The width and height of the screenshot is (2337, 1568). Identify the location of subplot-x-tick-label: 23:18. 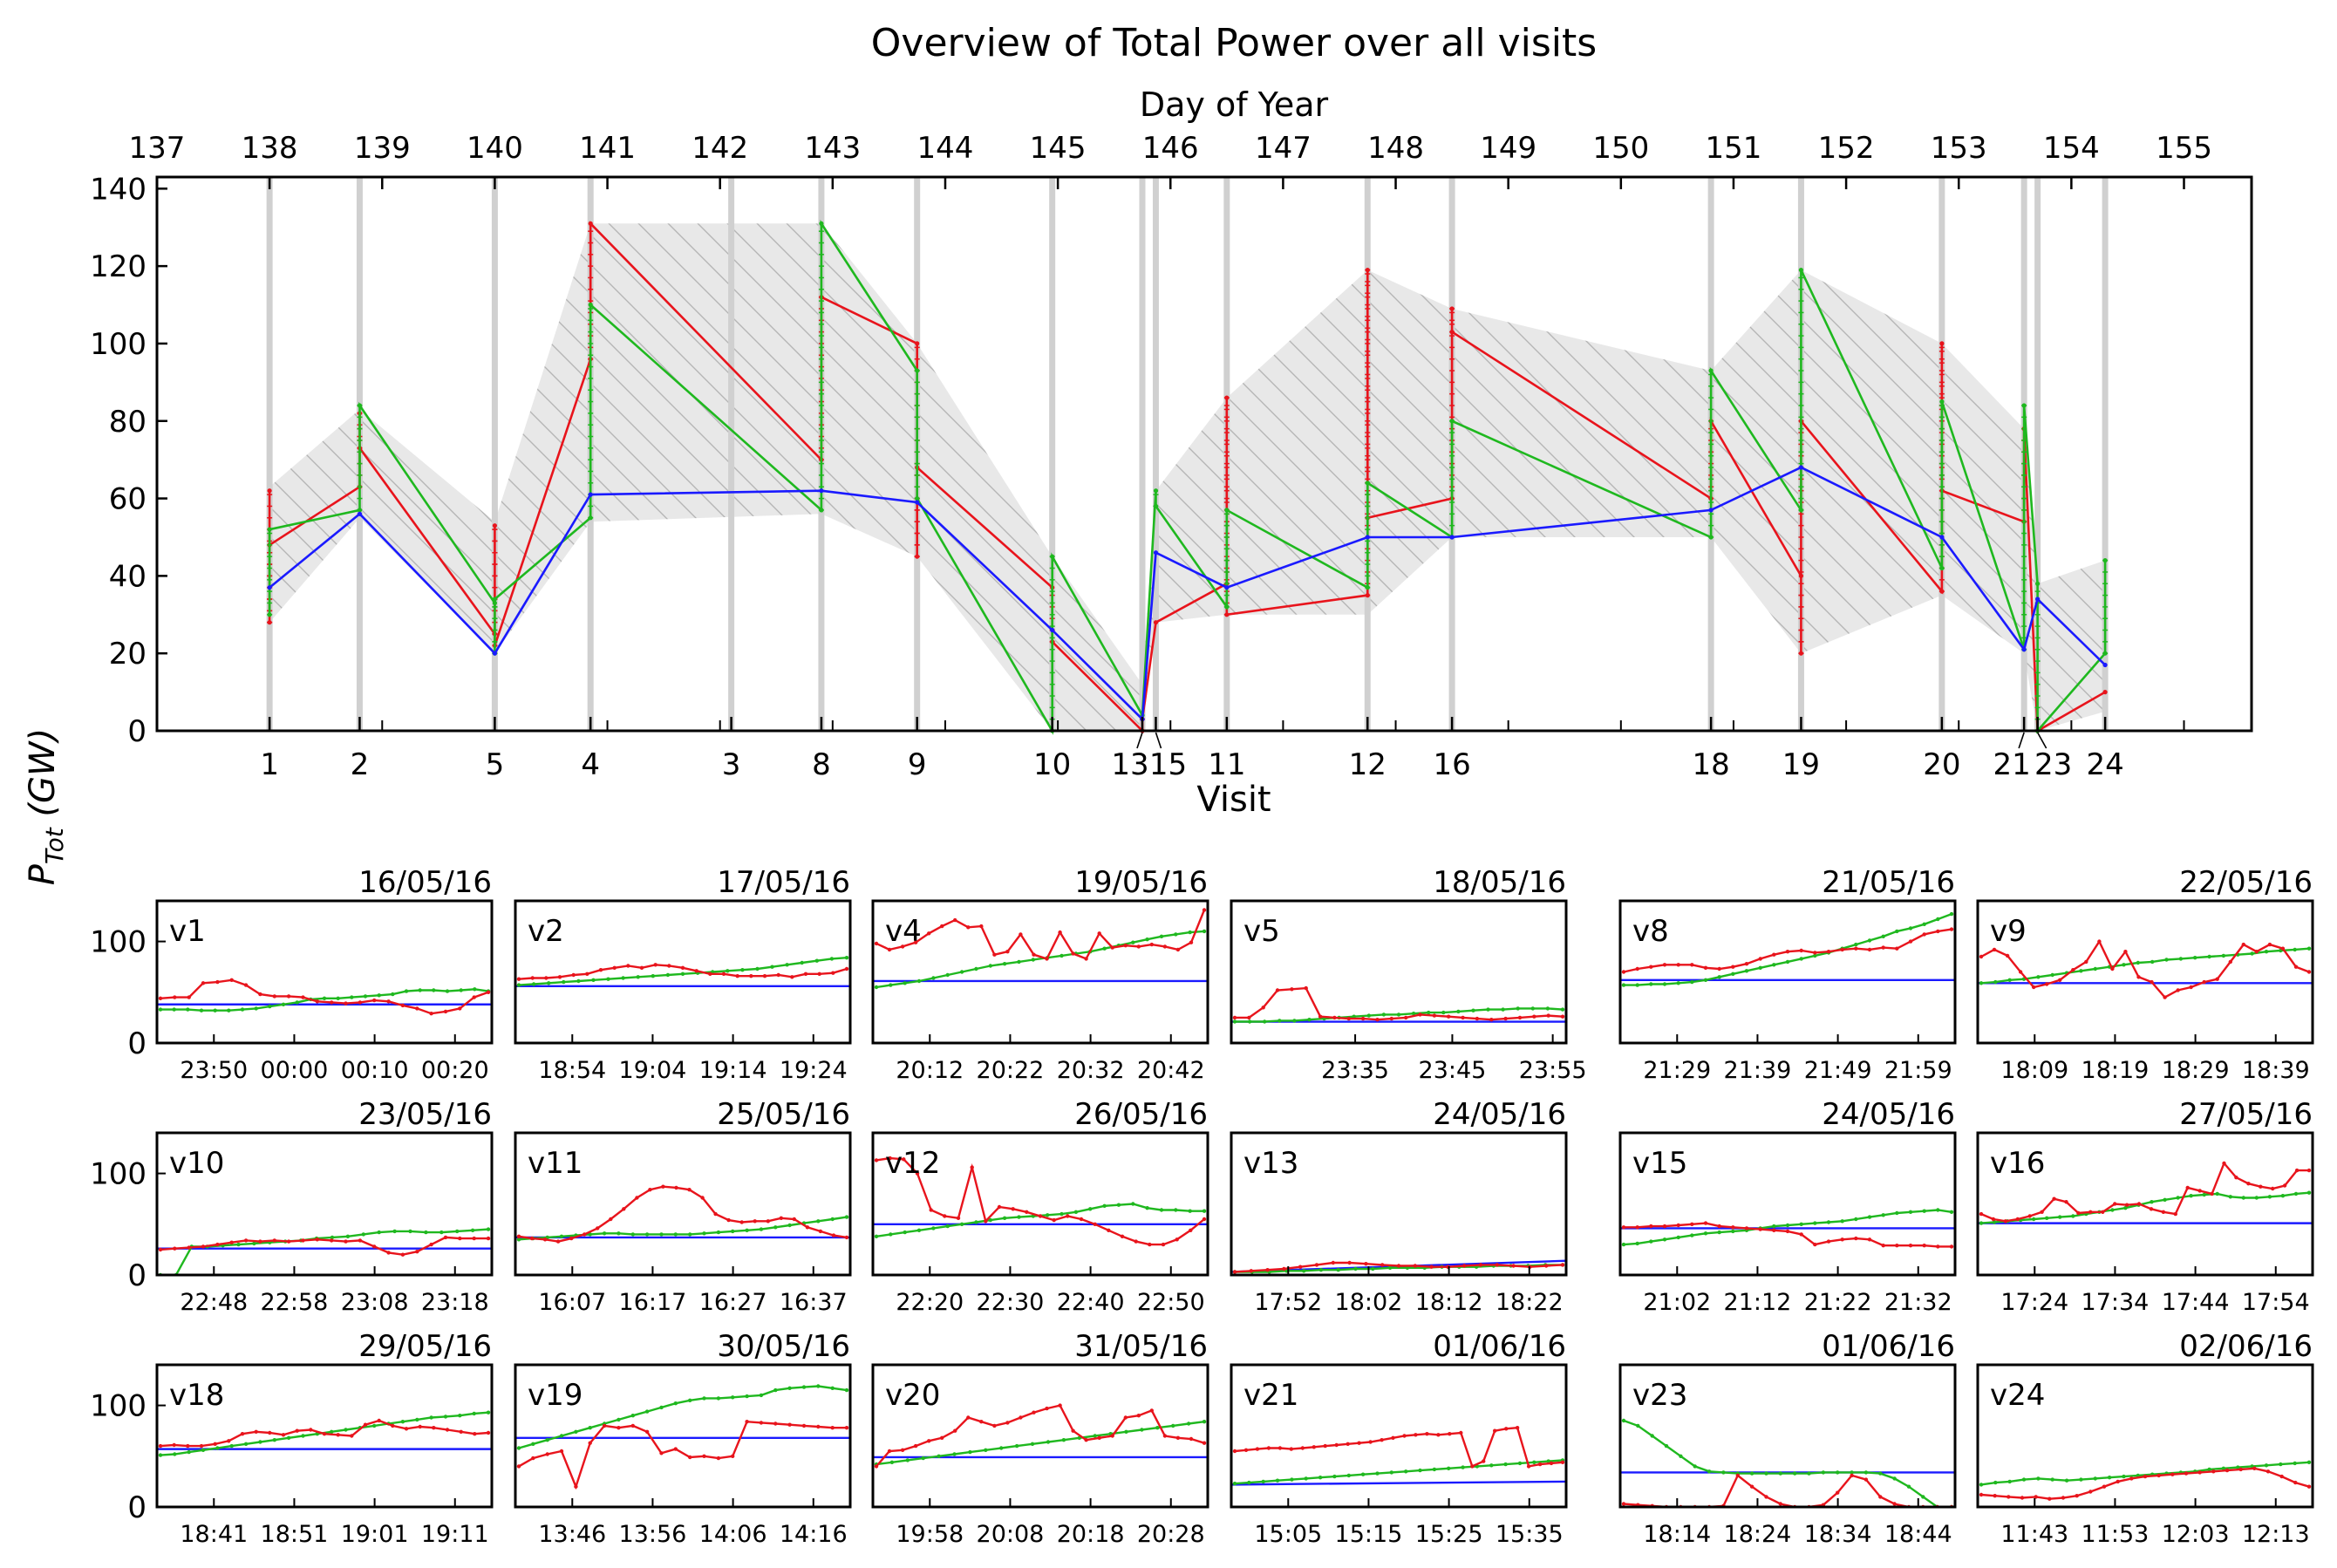
(455, 1302).